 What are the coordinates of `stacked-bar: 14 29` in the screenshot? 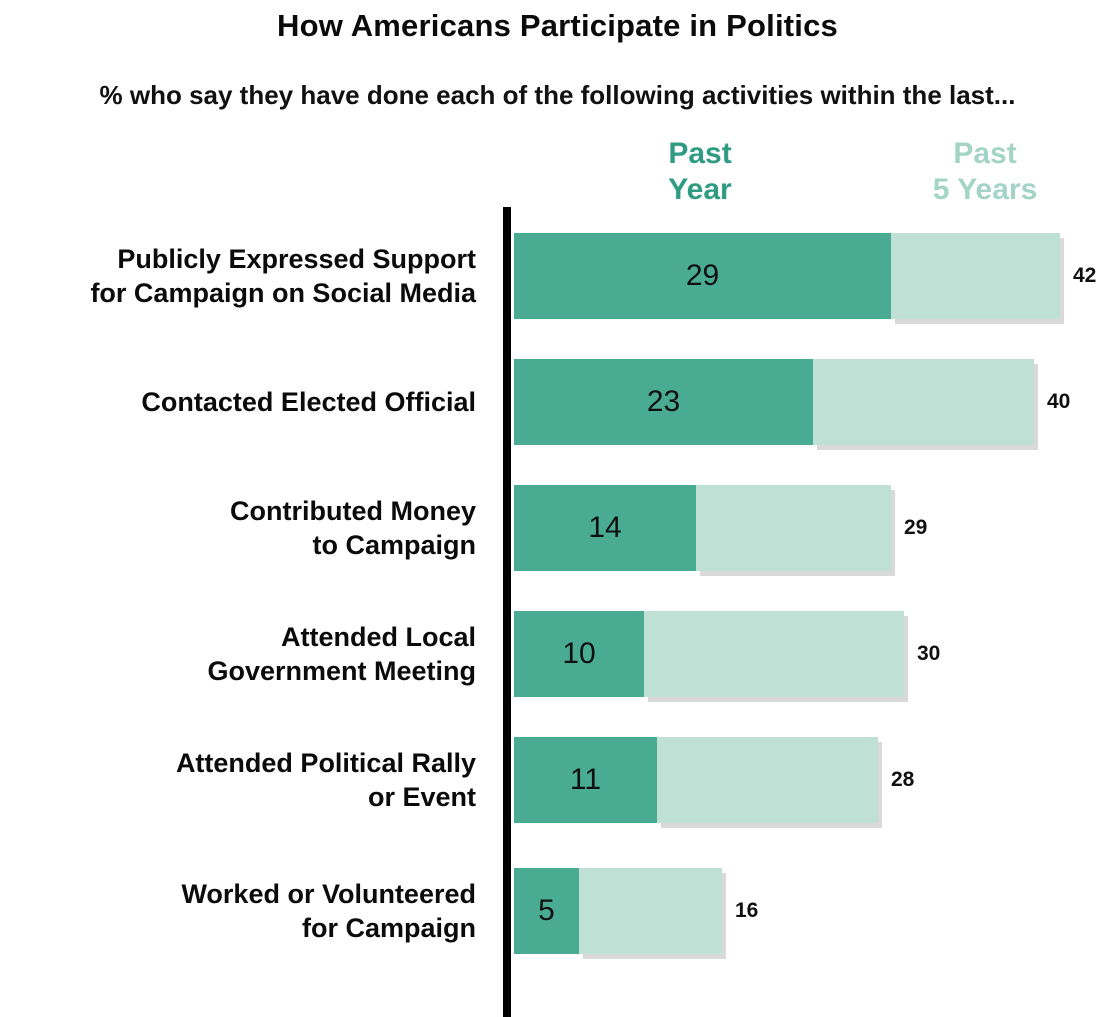 It's located at (720, 528).